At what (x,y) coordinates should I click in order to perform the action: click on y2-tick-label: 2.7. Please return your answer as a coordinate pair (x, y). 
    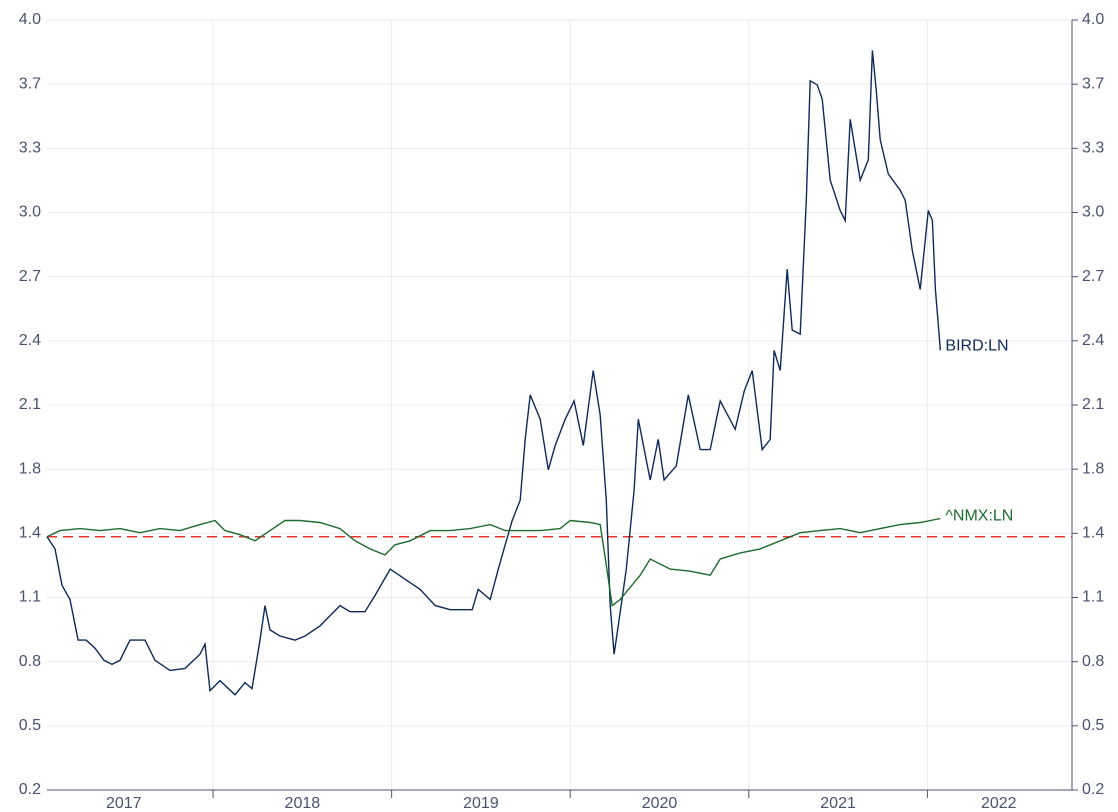
    Looking at the image, I should click on (1093, 276).